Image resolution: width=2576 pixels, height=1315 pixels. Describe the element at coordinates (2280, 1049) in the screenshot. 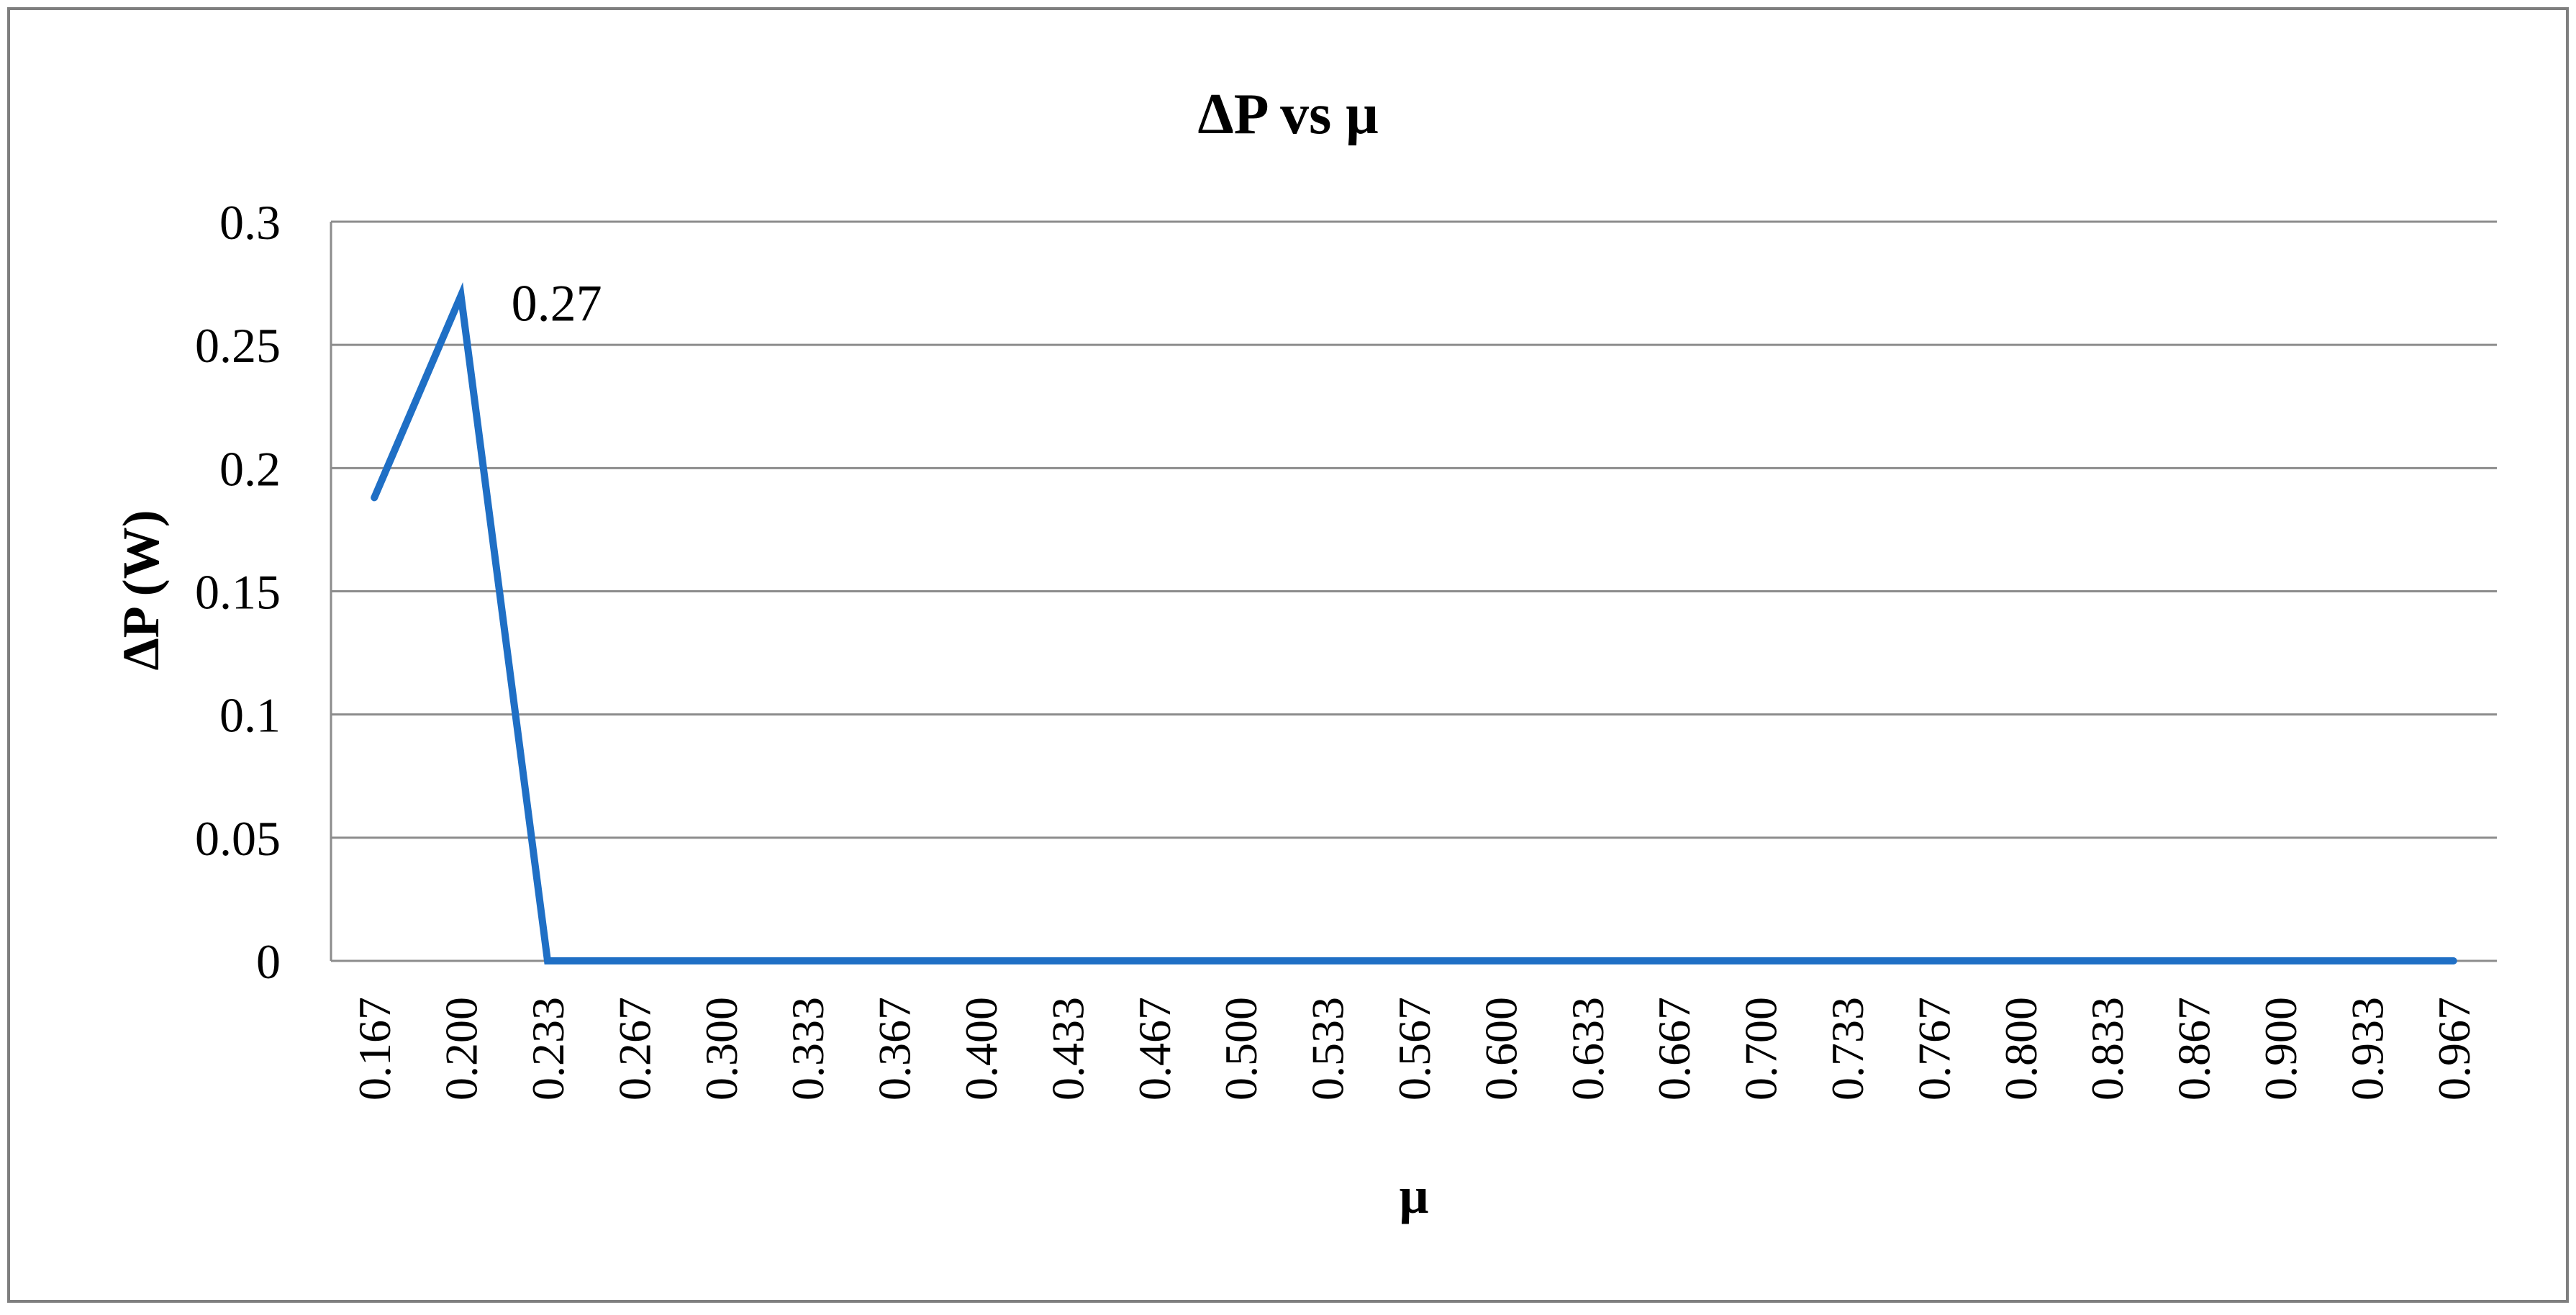

I see `x-tick-label: 0.900` at that location.